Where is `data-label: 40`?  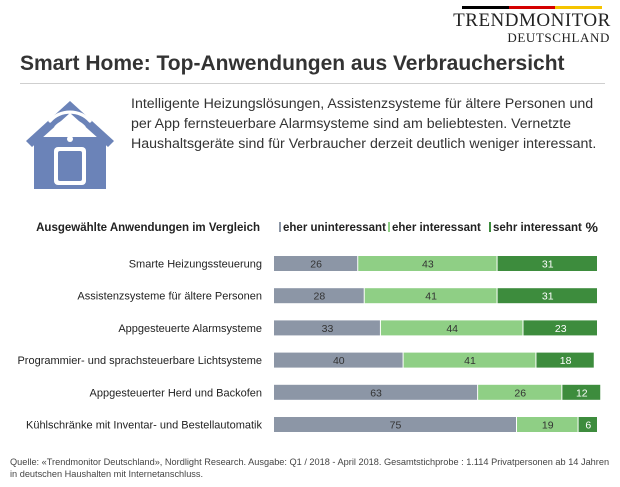 data-label: 40 is located at coordinates (339, 361).